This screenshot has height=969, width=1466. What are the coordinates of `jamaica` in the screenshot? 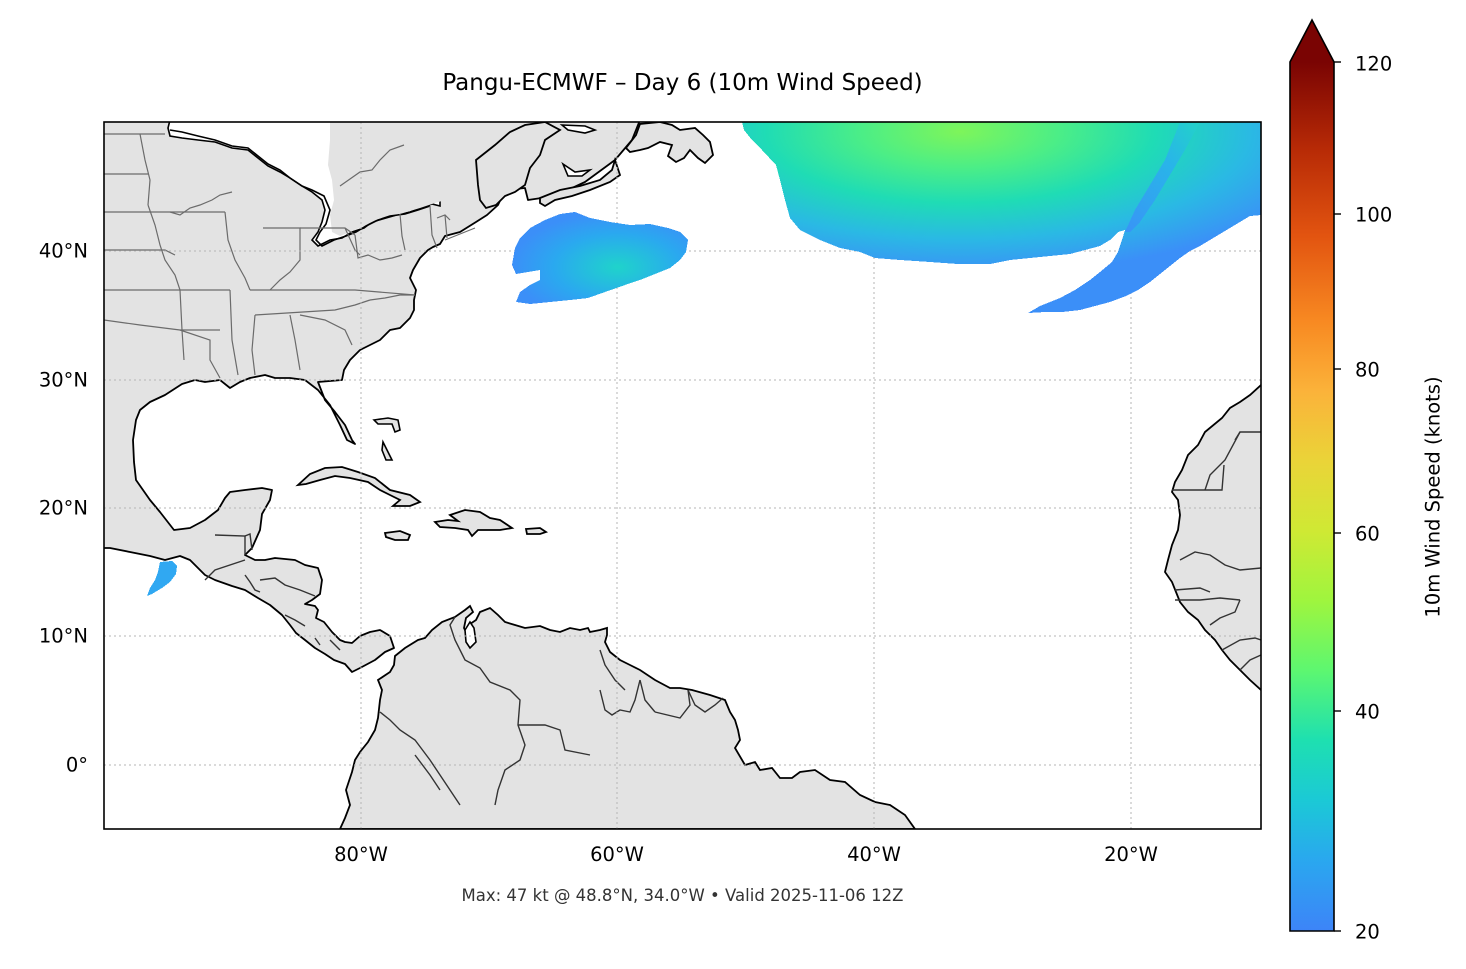 It's located at (397, 535).